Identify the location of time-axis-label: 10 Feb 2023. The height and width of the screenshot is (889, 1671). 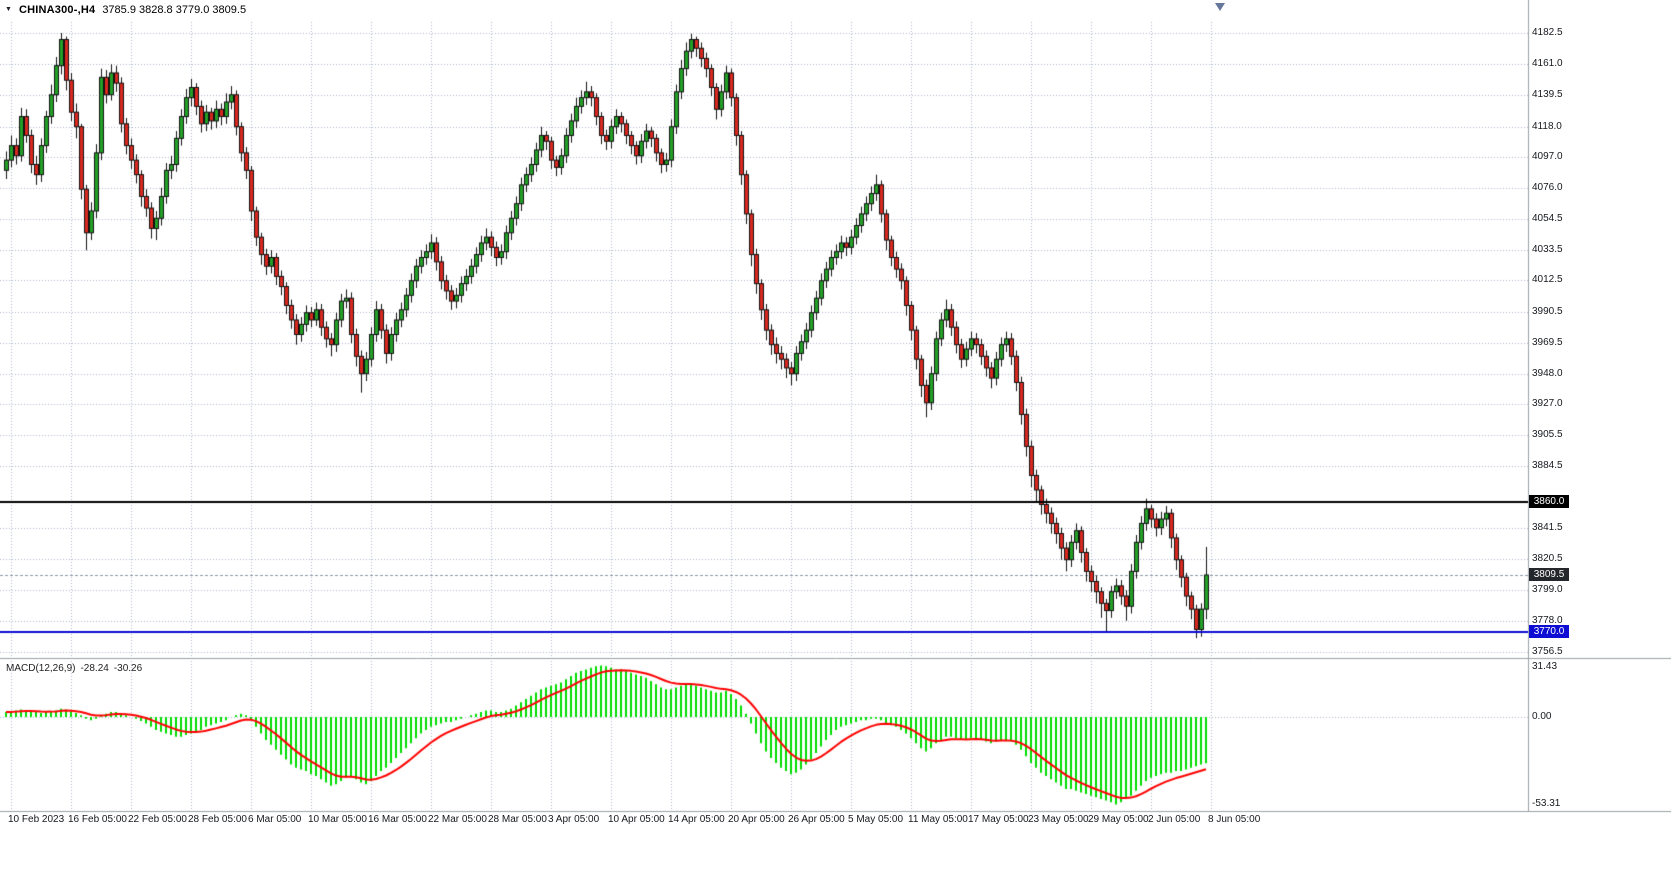
(36, 819).